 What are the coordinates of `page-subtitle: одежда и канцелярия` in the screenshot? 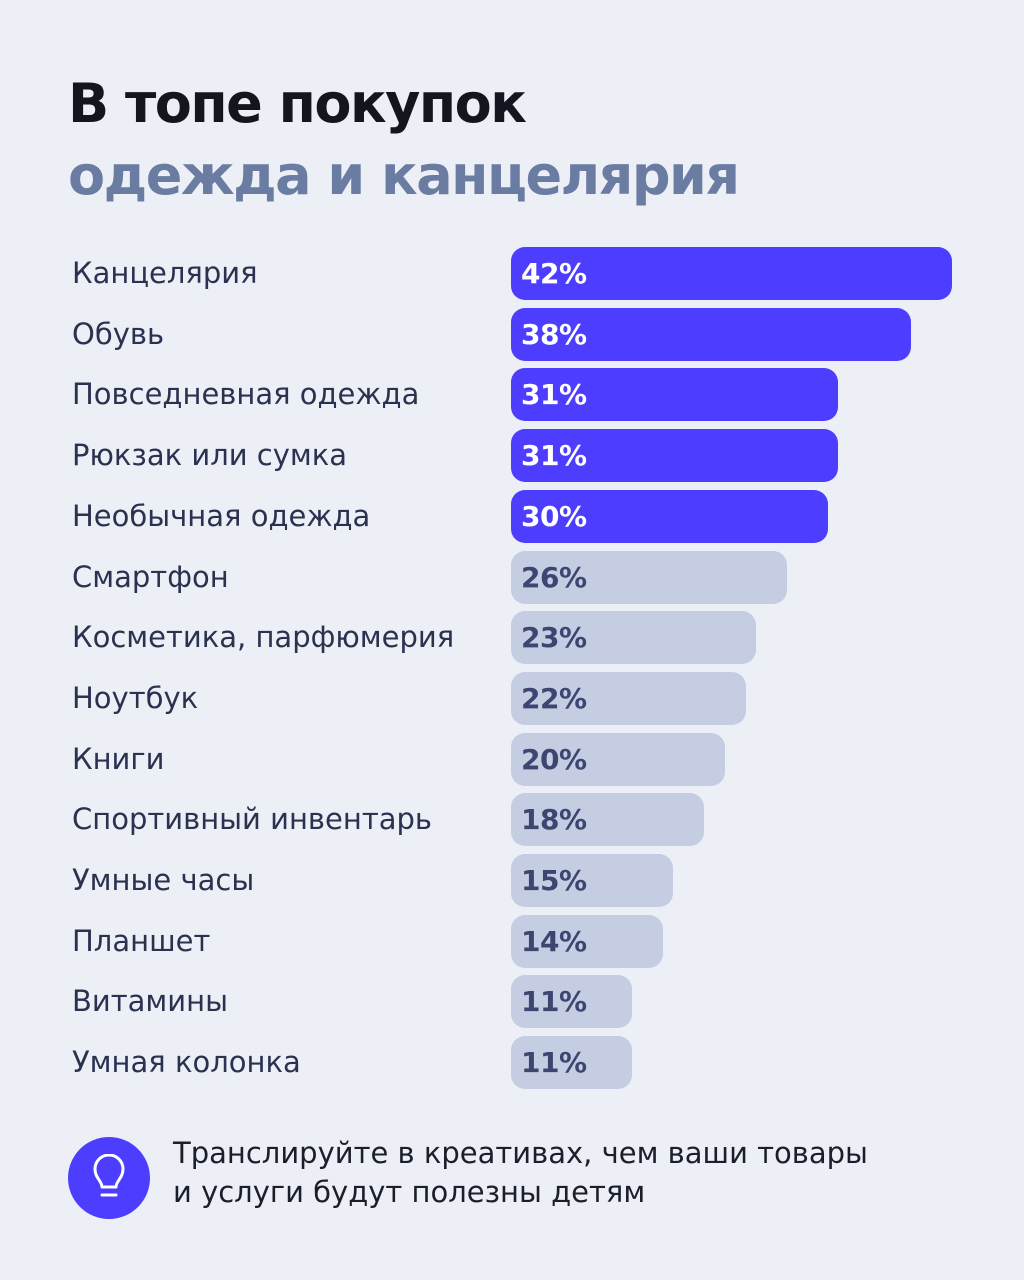 It's located at (404, 175).